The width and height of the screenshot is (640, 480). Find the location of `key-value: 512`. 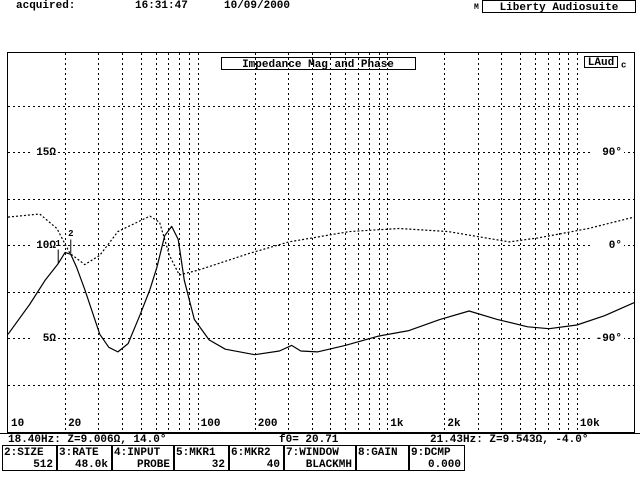

key-value: 512 is located at coordinates (43, 465).